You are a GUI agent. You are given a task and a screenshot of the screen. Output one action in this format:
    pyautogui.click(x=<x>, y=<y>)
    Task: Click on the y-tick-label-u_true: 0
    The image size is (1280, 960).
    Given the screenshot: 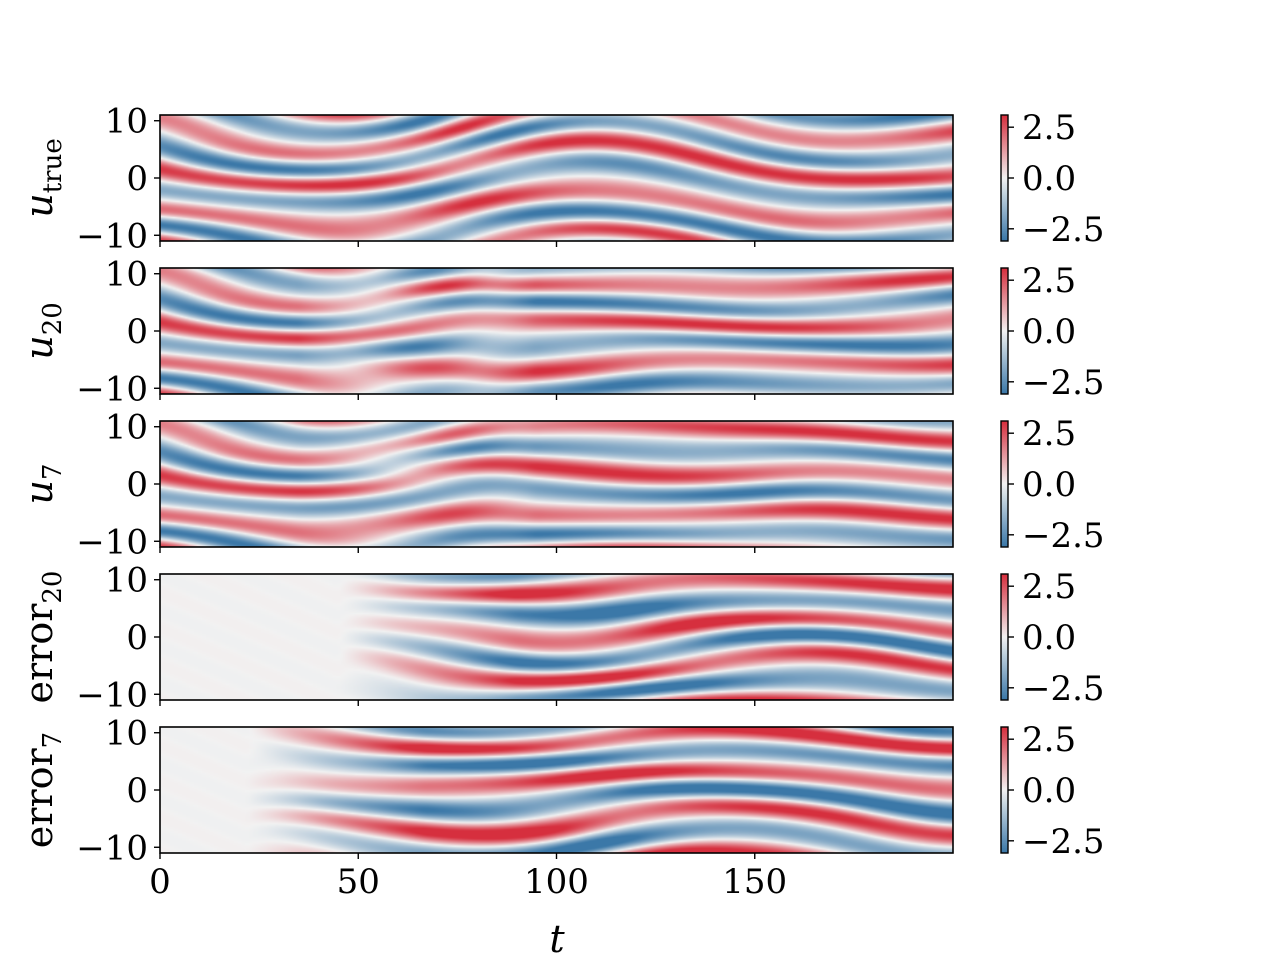 What is the action you would take?
    pyautogui.click(x=137, y=179)
    